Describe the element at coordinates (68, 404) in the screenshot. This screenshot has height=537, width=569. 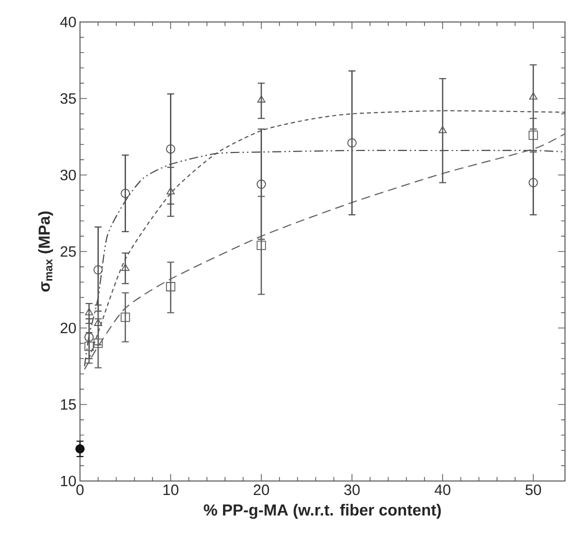
I see `y-tick-label: 15` at that location.